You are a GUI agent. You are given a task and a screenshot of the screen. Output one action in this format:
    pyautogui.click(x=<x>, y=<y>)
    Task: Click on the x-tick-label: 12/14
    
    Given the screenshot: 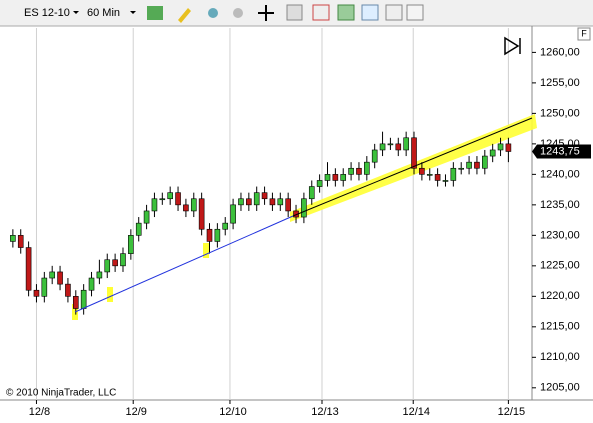 What is the action you would take?
    pyautogui.click(x=416, y=412)
    